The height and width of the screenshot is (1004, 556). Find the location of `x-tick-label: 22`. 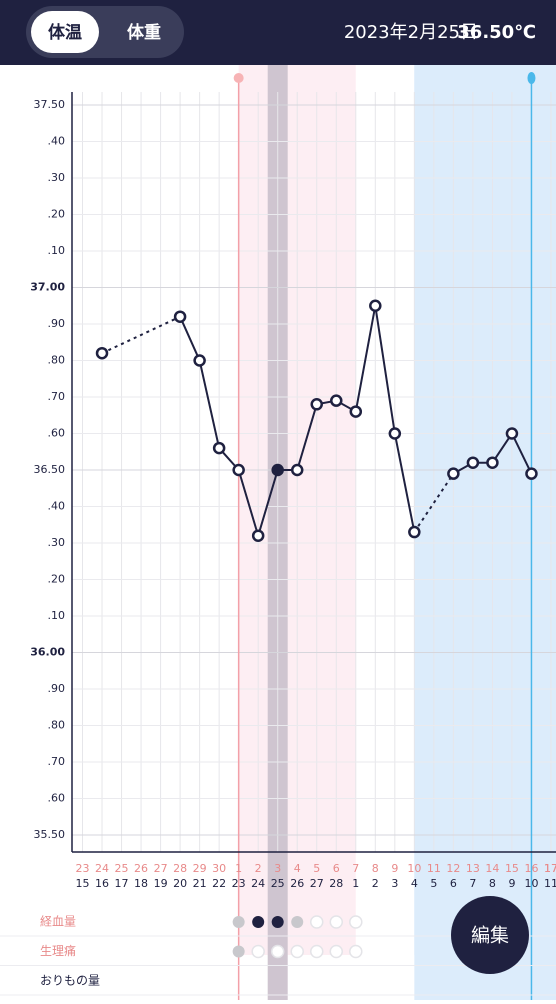

x-tick-label: 22 is located at coordinates (219, 883).